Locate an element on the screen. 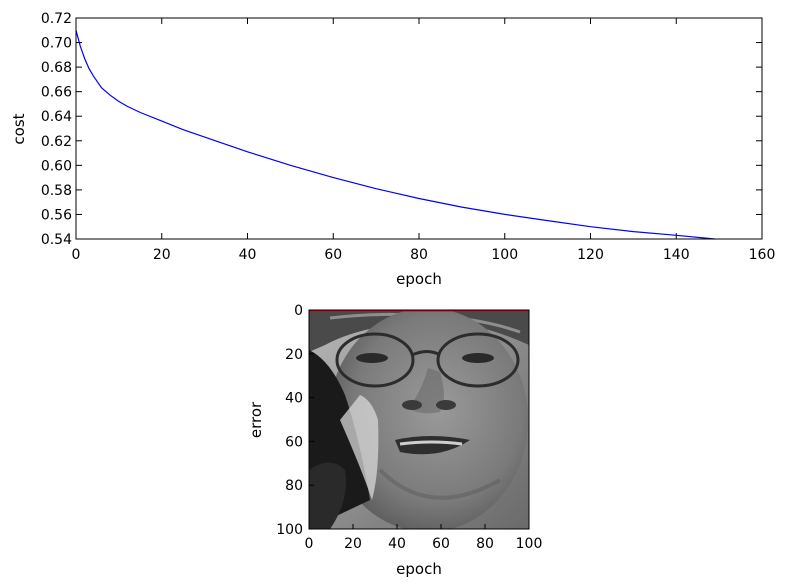  error-x-tick-label: 20 is located at coordinates (353, 544).